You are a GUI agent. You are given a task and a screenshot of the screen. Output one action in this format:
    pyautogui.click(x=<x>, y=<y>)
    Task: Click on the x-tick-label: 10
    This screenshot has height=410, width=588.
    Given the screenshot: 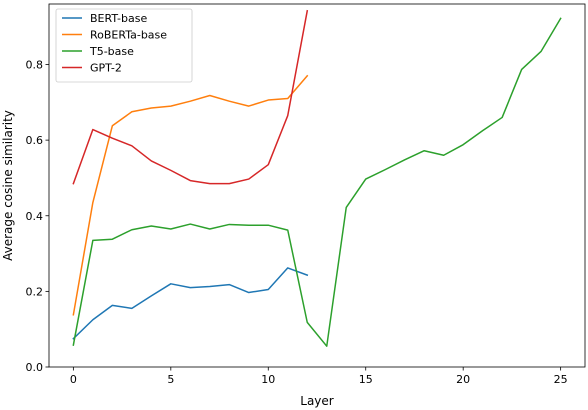 What is the action you would take?
    pyautogui.click(x=268, y=379)
    